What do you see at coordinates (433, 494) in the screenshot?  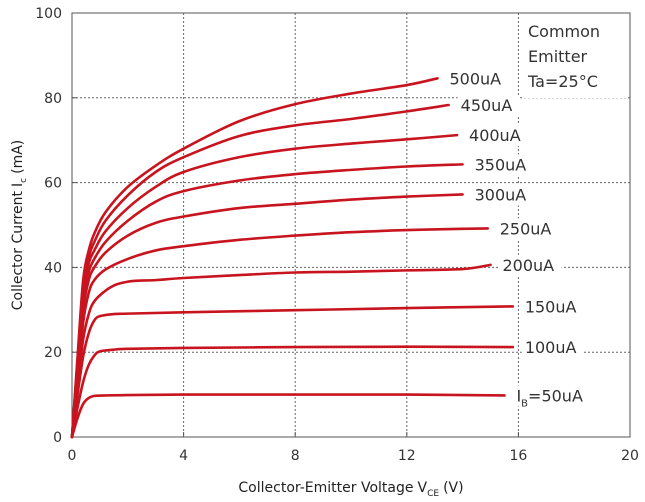 I see `x-axis-label-subscript: CE` at bounding box center [433, 494].